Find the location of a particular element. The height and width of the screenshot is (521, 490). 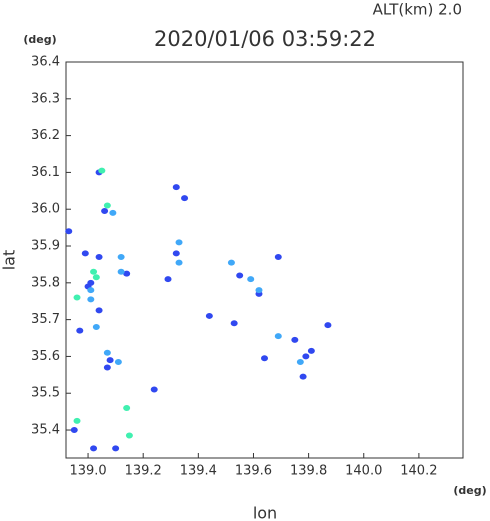

x-tick-label: 139.6 is located at coordinates (253, 471).